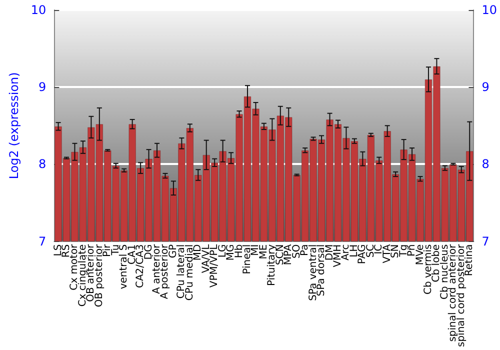  What do you see at coordinates (490, 10) in the screenshot?
I see `y2-tick-label: 10` at bounding box center [490, 10].